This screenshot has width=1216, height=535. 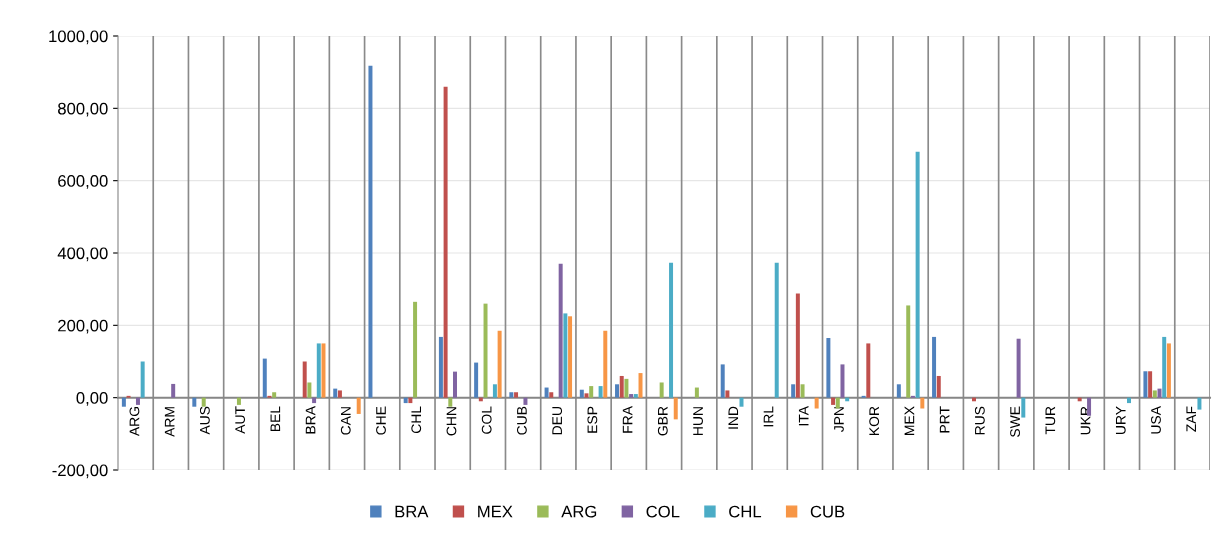 I want to click on x-tick-label: RUS, so click(x=979, y=420).